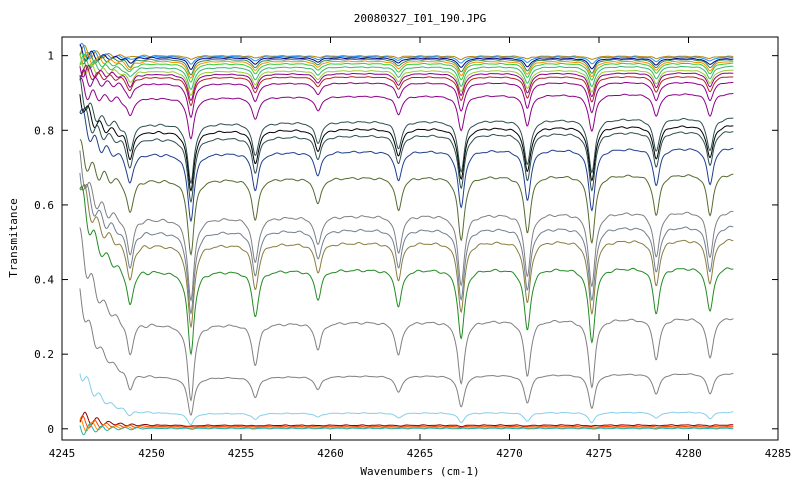 This screenshot has height=484, width=800. I want to click on y-axis-label: Transmitance, so click(13, 237).